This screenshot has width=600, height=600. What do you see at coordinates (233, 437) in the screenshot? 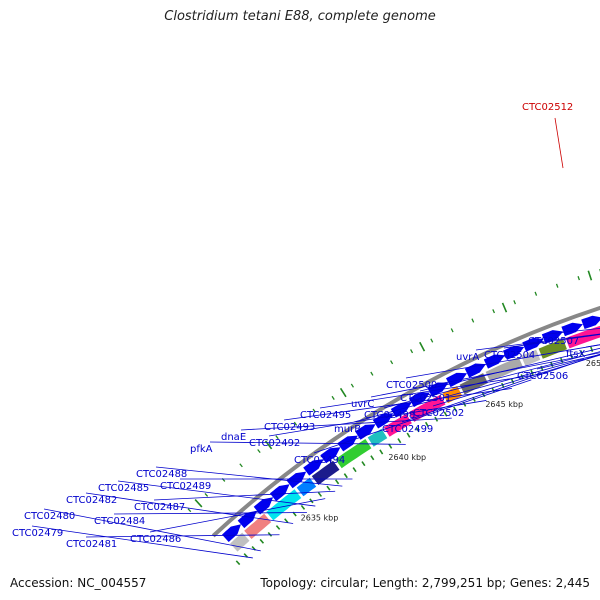
I see `gene-label: dnaE` at bounding box center [233, 437].